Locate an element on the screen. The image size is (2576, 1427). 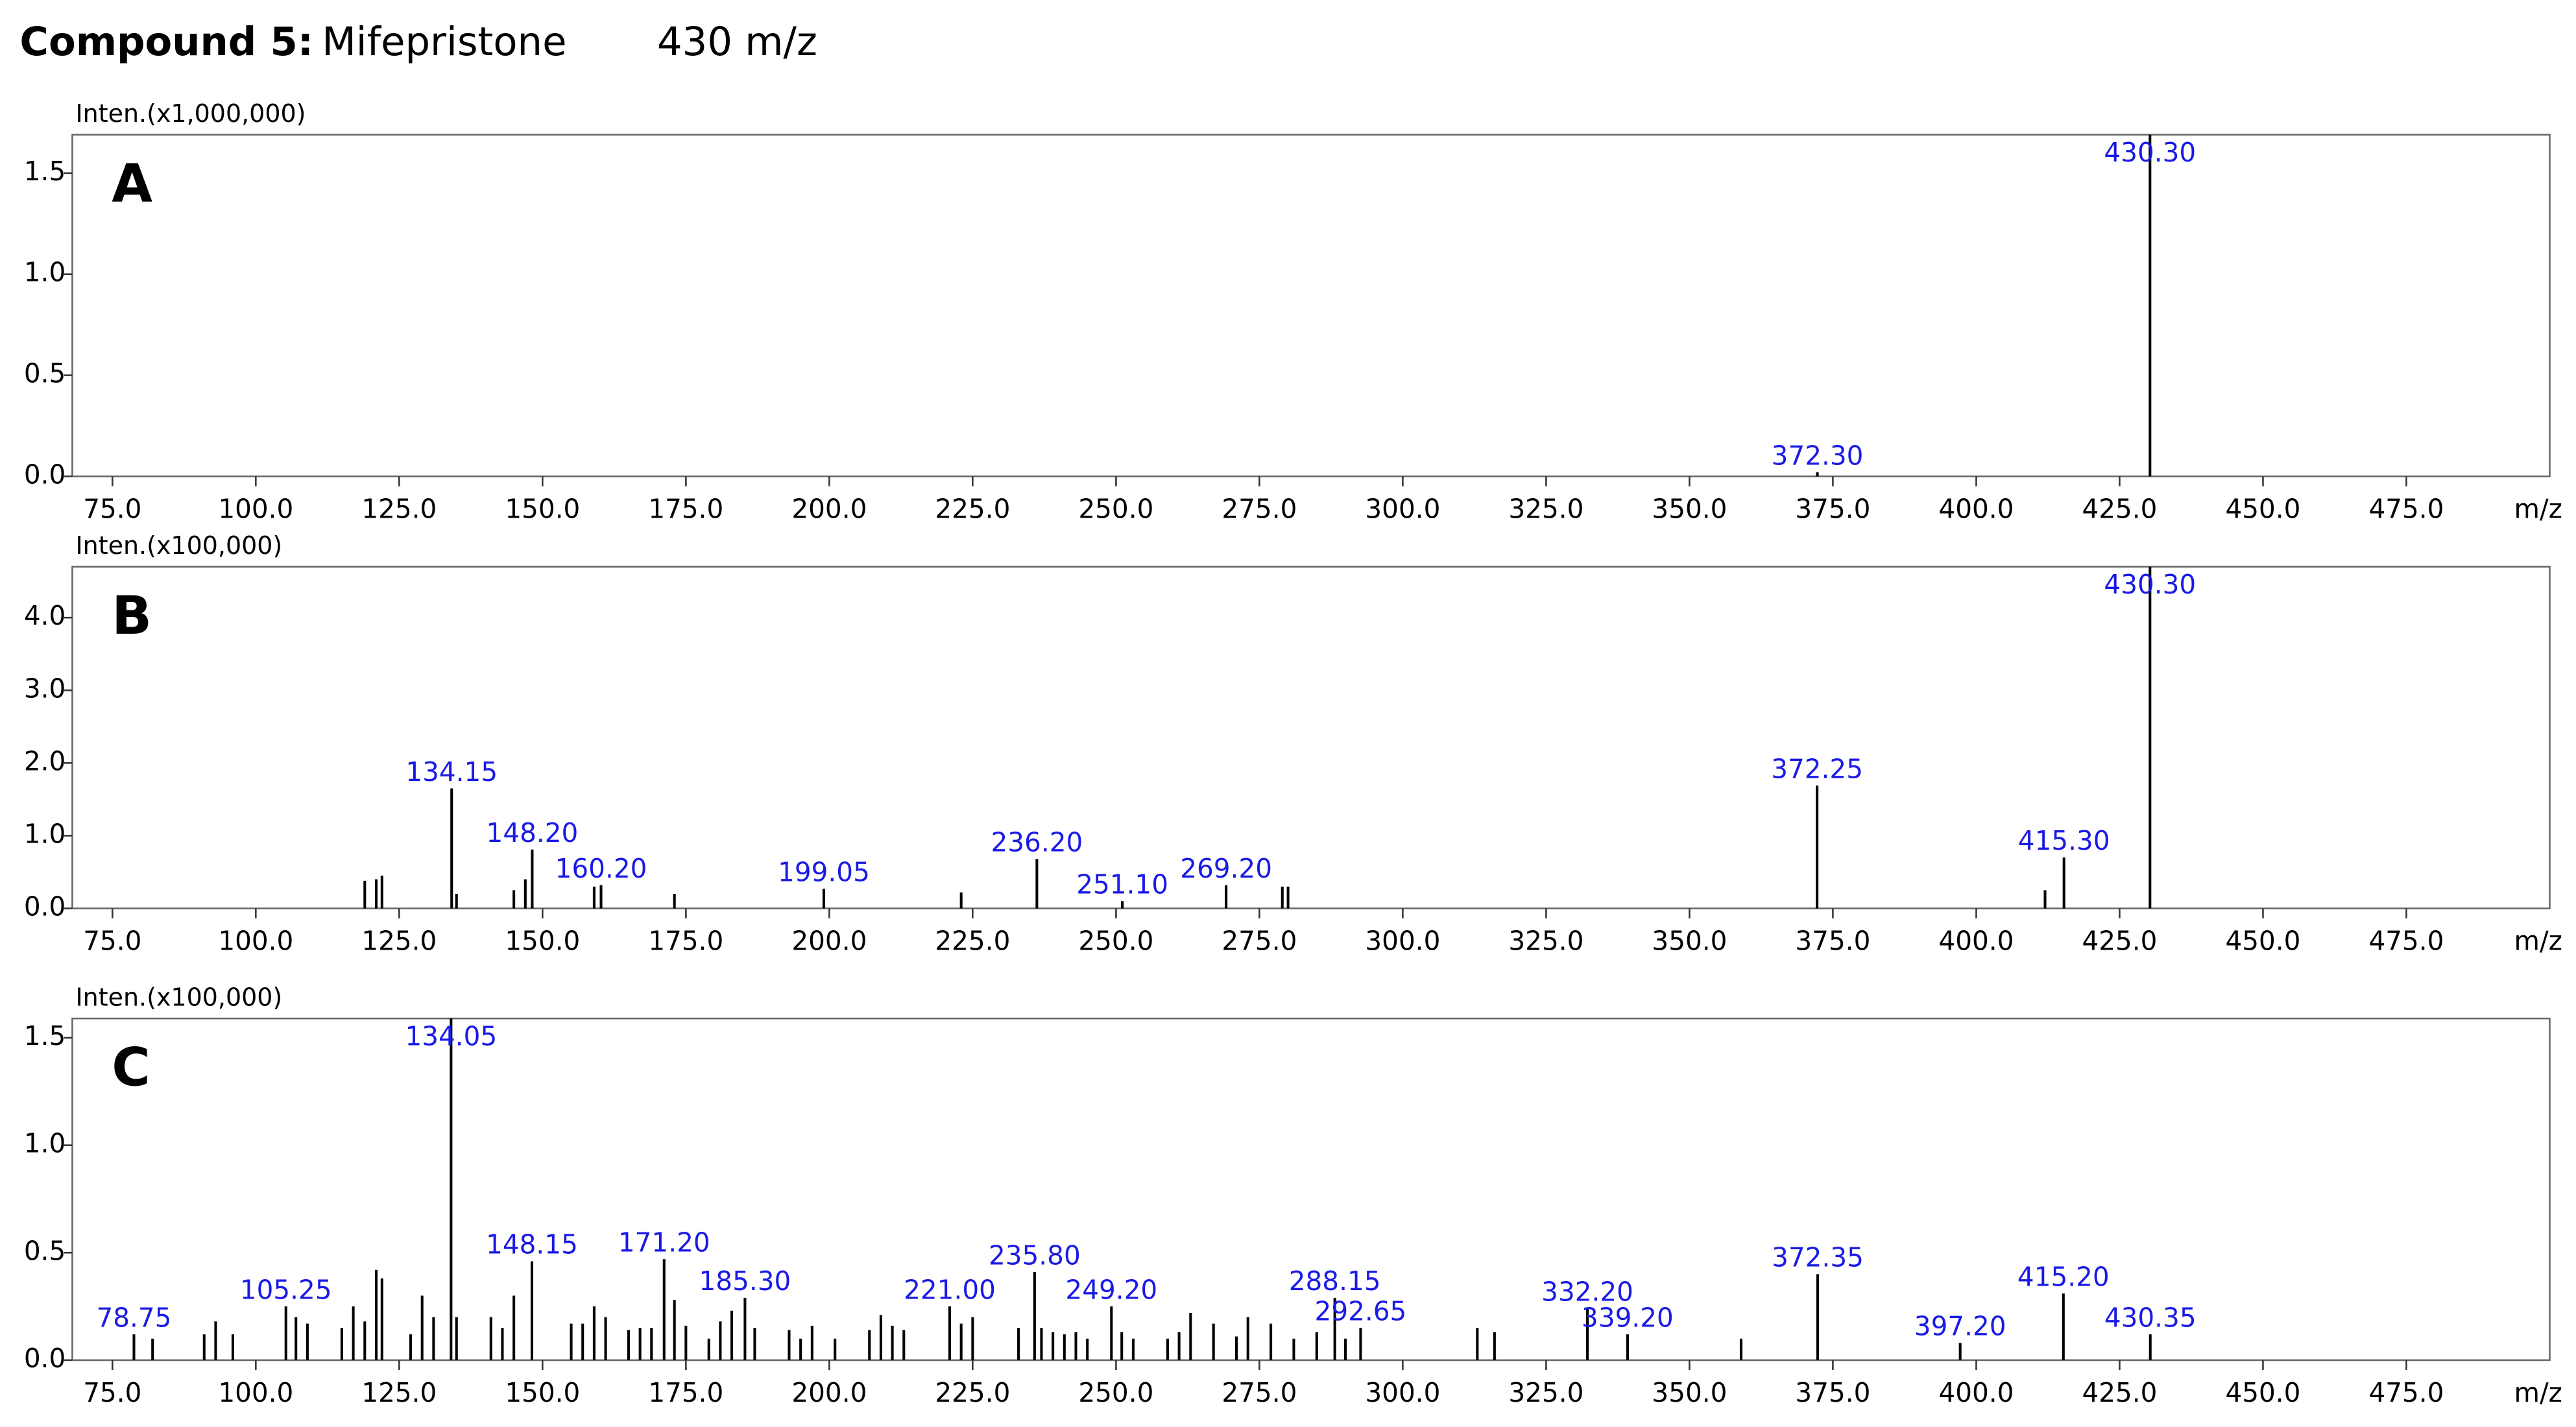
peak-label: 430.35 is located at coordinates (2150, 1317).